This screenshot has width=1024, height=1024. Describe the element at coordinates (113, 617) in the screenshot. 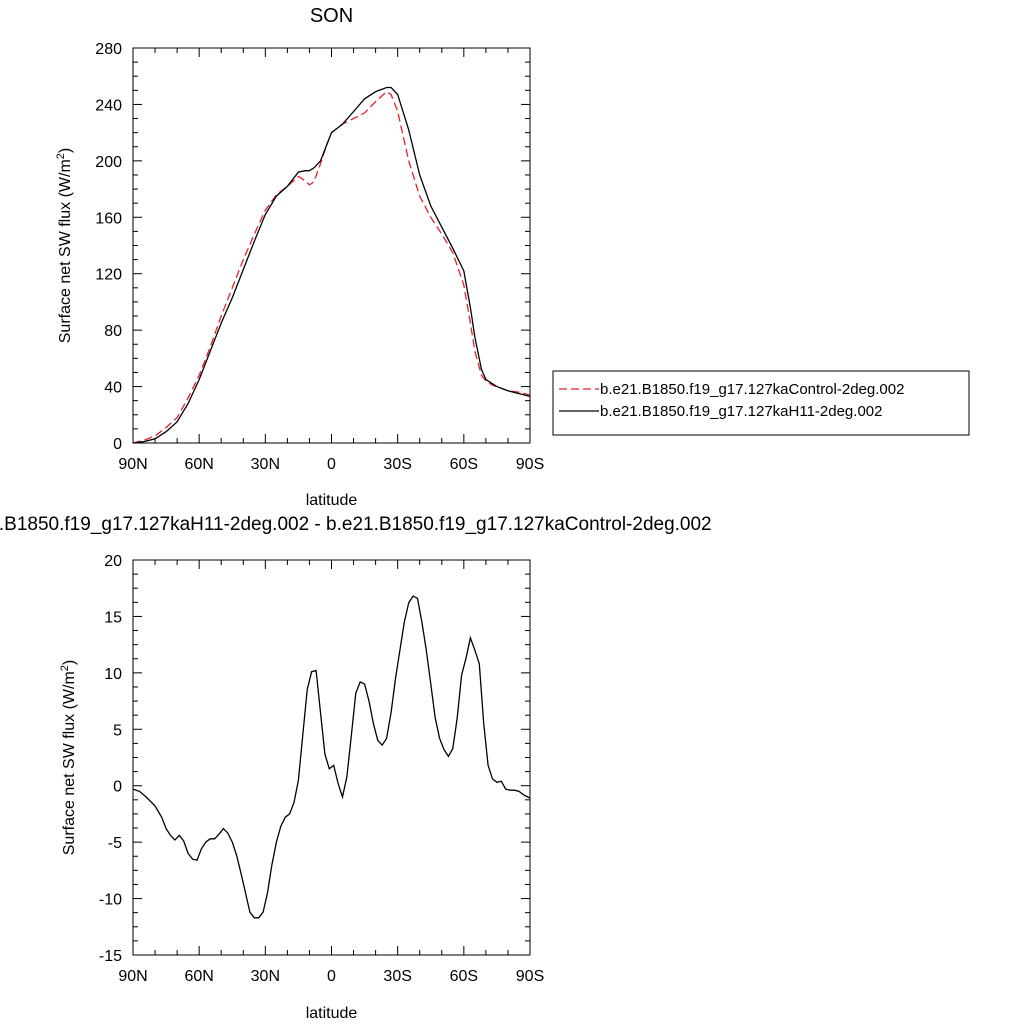

I see `y-tick-label: 15` at that location.